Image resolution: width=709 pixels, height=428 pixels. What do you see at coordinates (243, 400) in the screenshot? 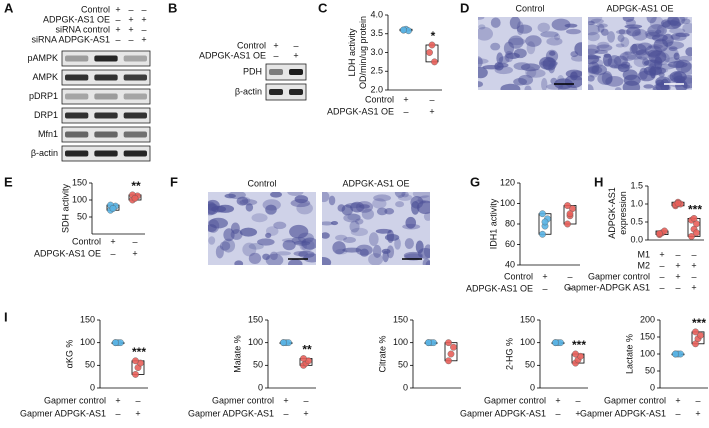
I see `condition-label: Gapmer control` at bounding box center [243, 400].